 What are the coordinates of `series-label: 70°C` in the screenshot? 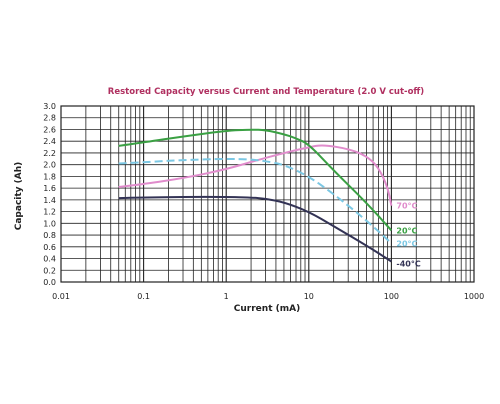 It's located at (406, 206).